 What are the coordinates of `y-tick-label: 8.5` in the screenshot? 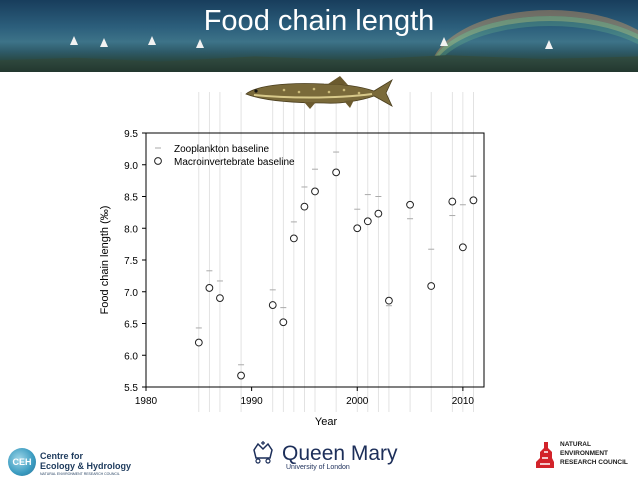 It's located at (131, 198).